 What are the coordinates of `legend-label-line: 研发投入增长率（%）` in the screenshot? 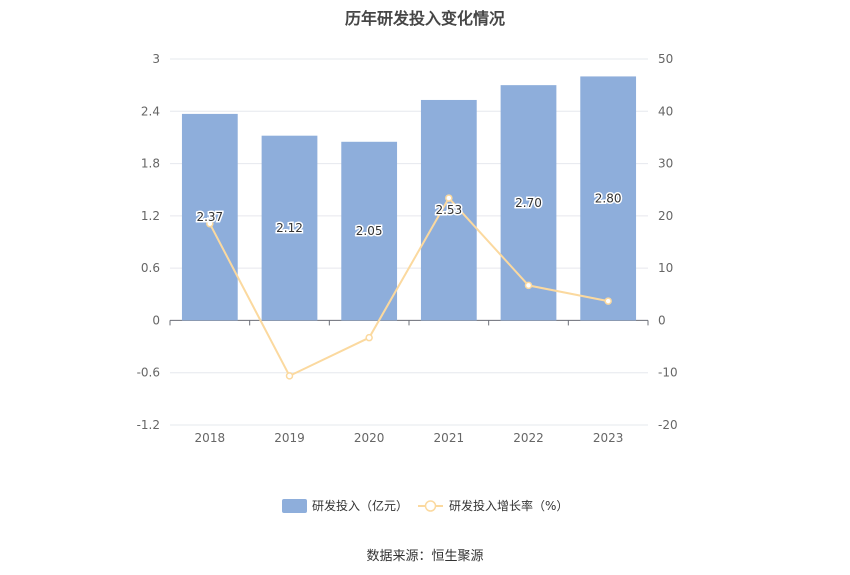 It's located at (508, 505).